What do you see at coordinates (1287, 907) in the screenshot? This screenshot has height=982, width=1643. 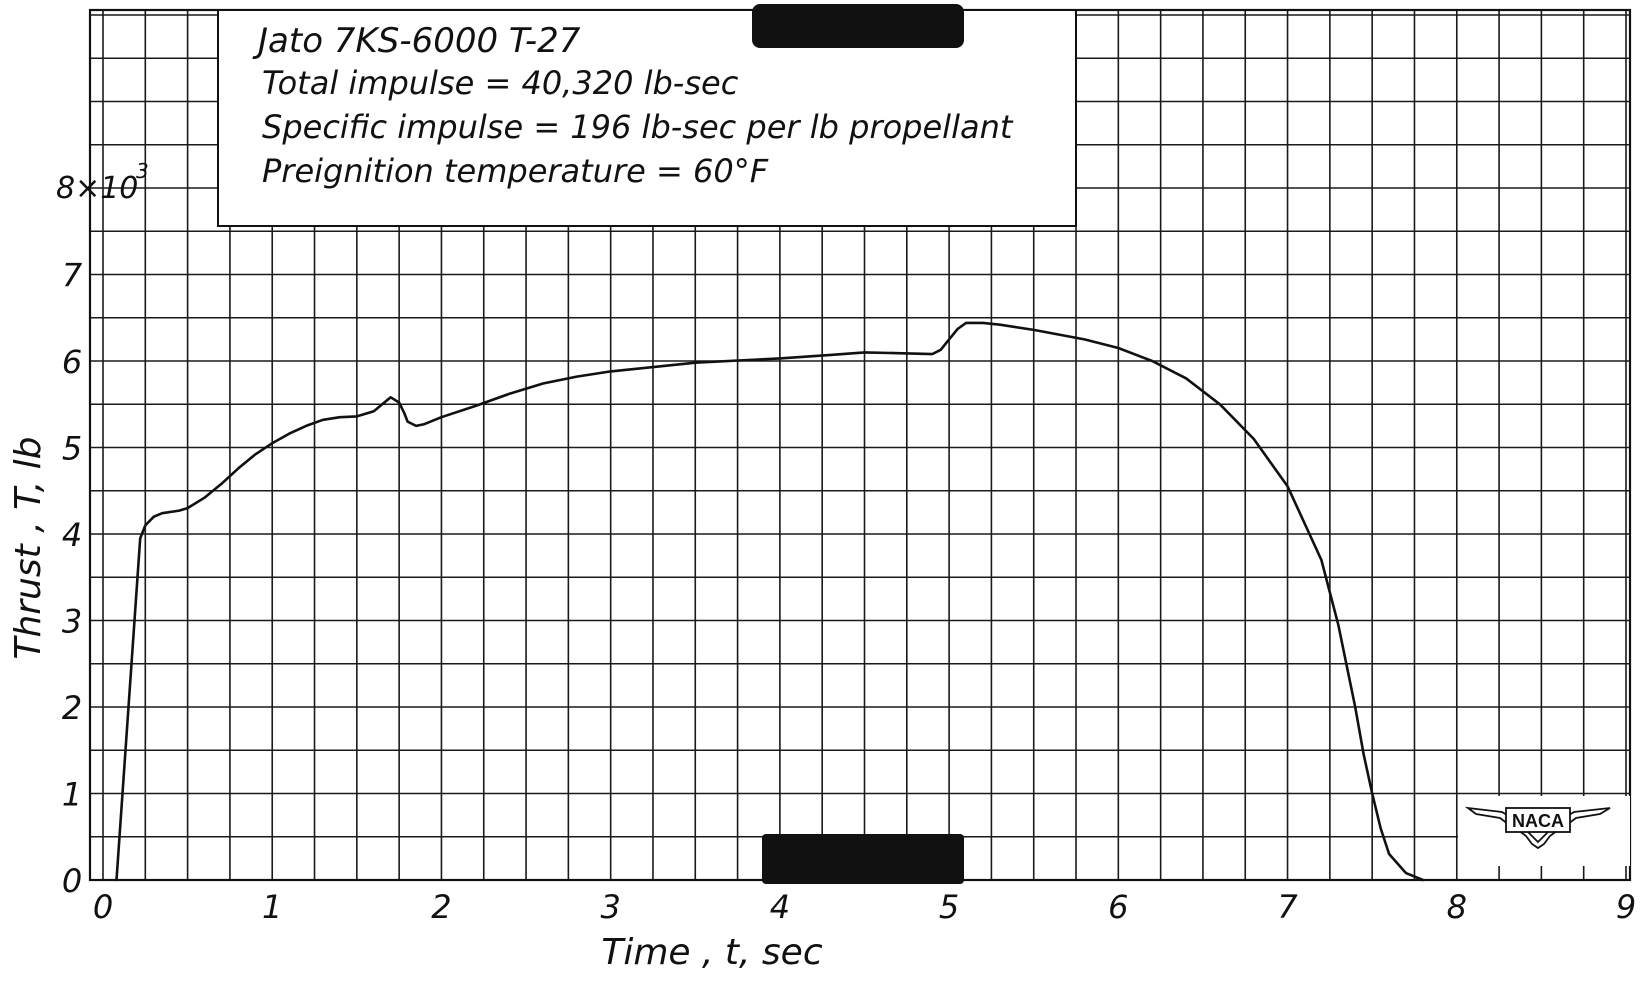 I see `x-tick-label: 7` at bounding box center [1287, 907].